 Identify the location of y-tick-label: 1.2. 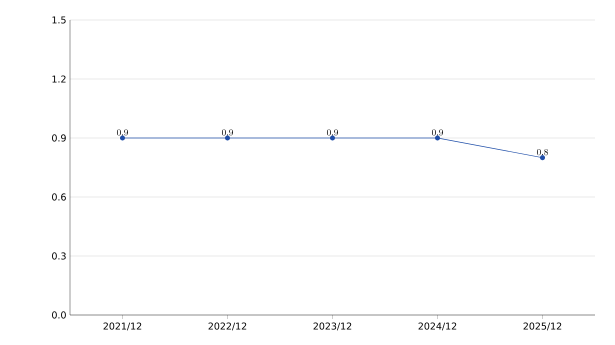
(59, 79).